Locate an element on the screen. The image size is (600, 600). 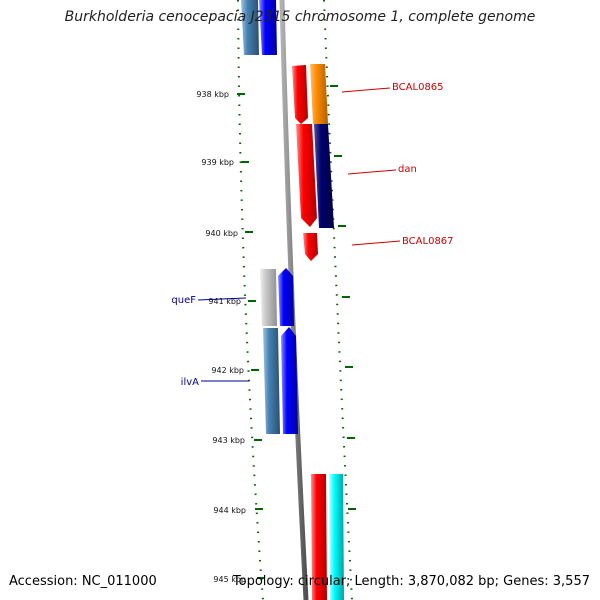
tick-label: 942 kbp is located at coordinates (227, 370).